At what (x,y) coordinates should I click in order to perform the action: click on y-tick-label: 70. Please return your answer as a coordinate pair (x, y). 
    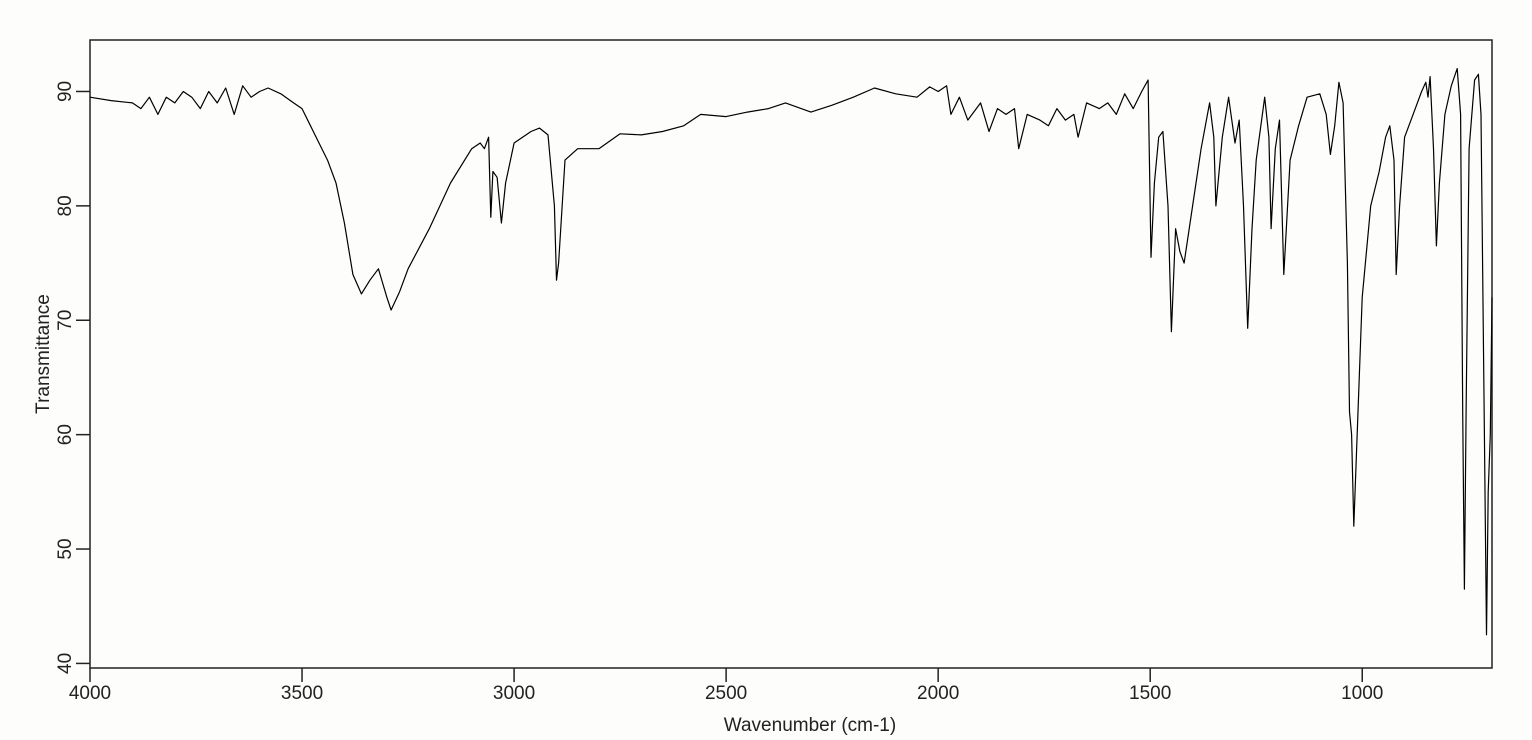
    Looking at the image, I should click on (65, 320).